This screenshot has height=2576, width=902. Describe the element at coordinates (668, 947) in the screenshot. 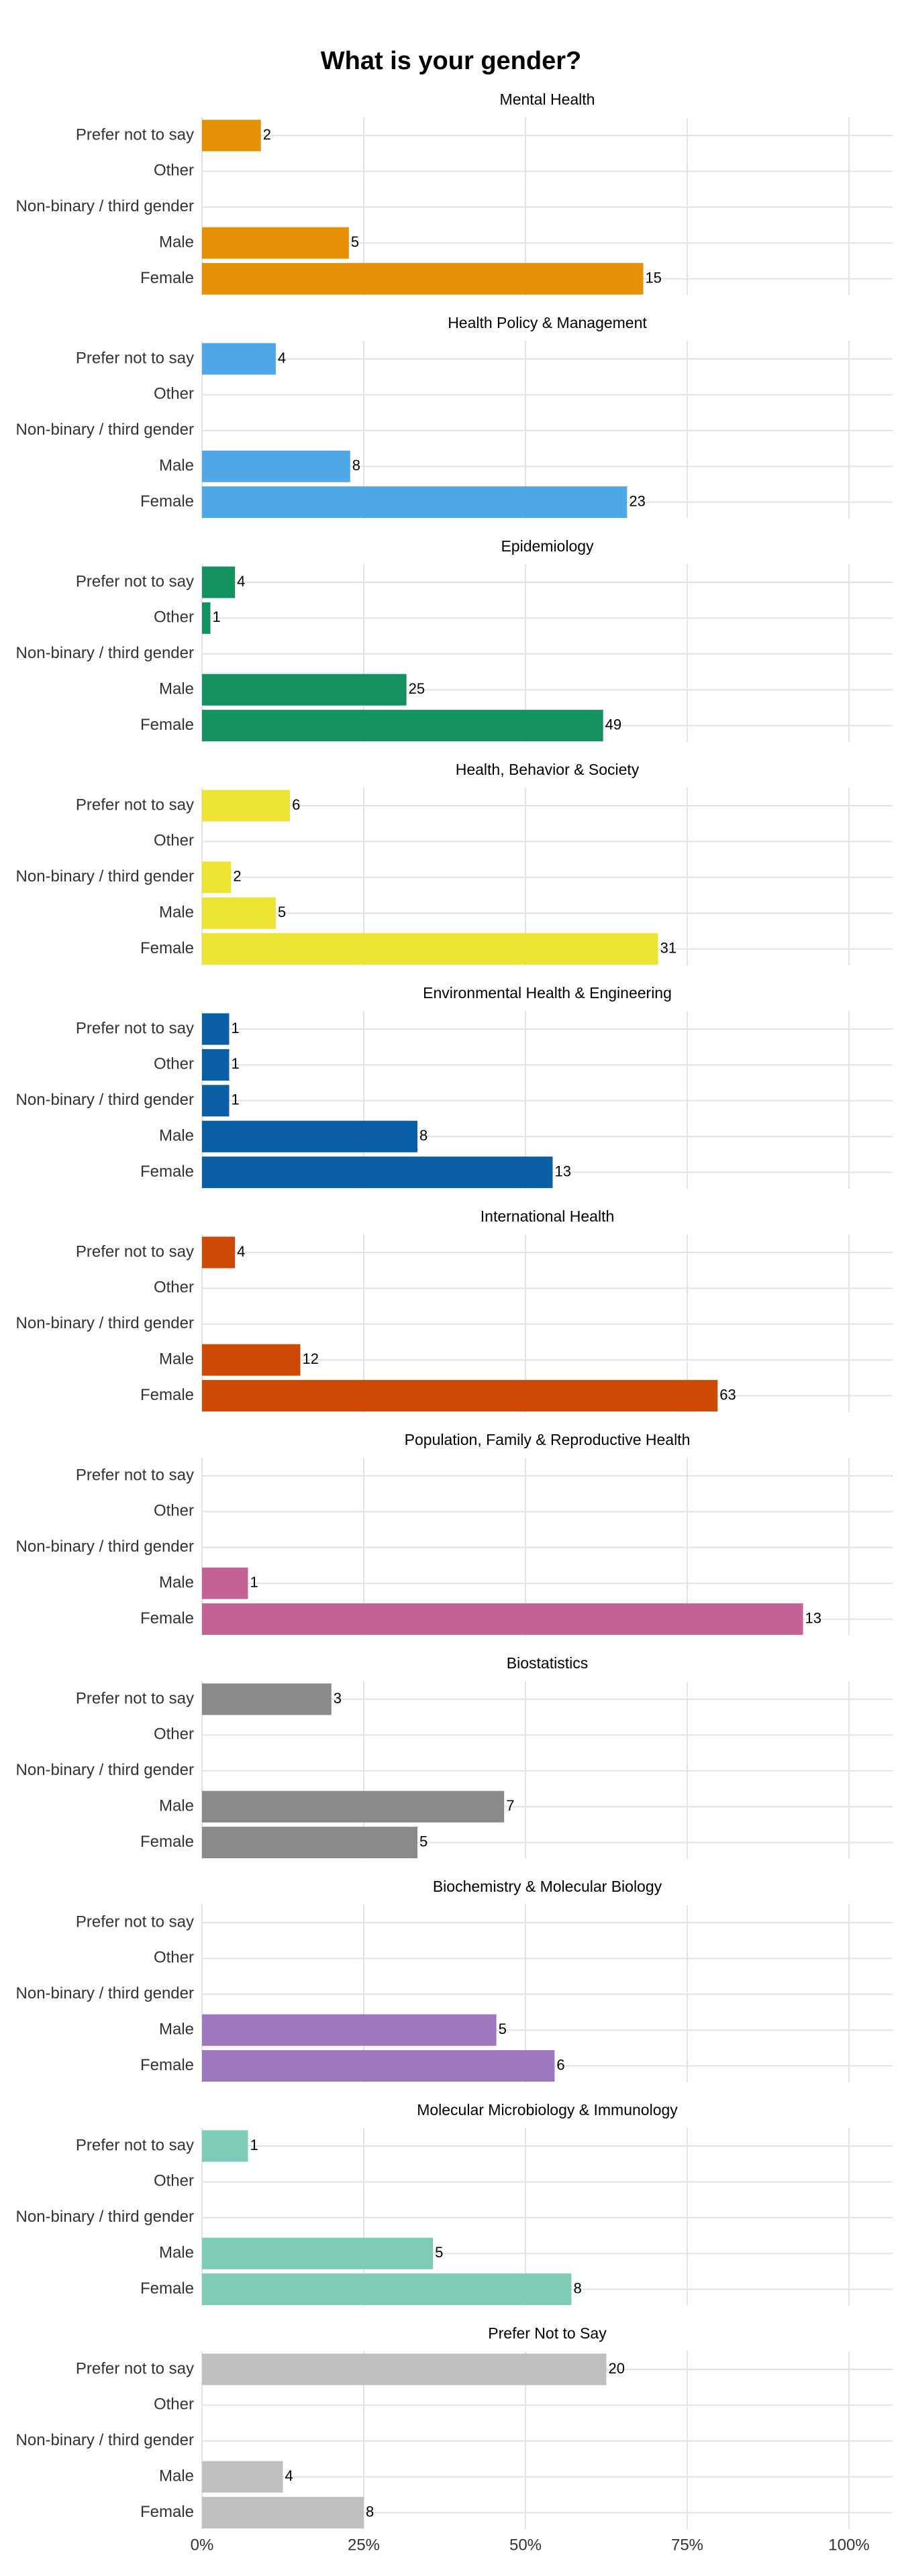

I see `value-label: 31` at that location.